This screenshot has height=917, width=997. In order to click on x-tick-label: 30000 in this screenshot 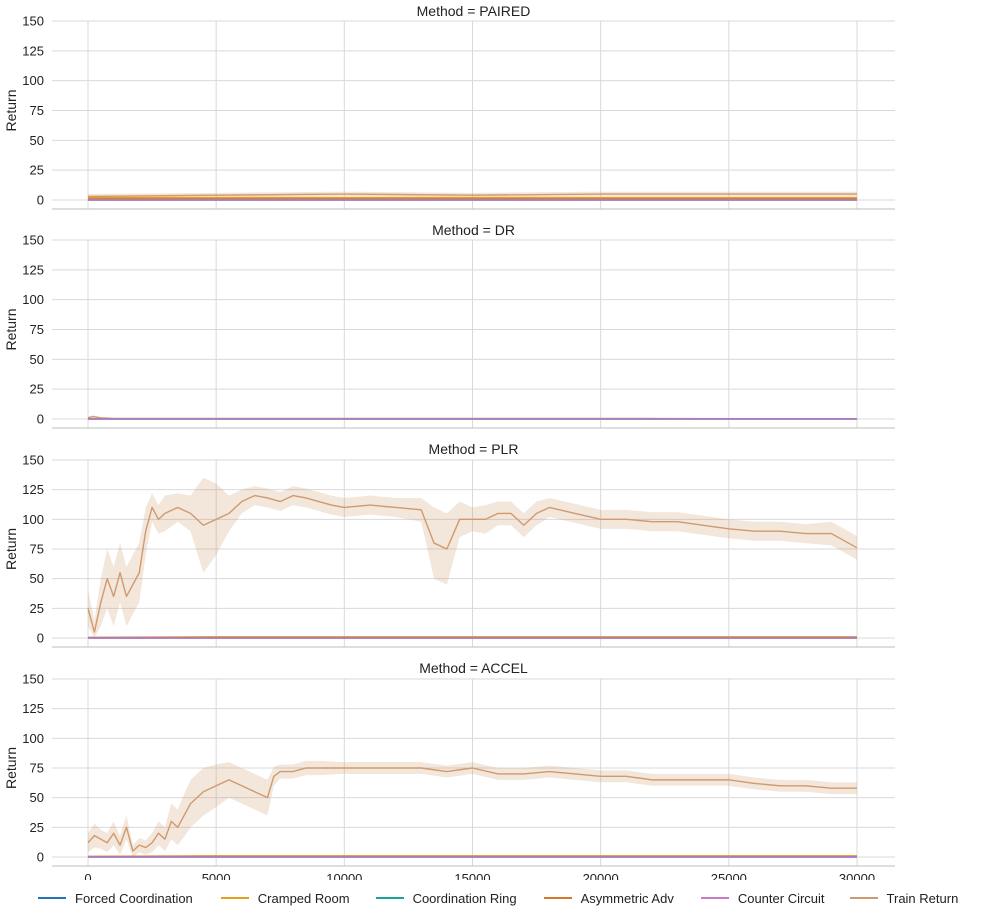, I will do `click(857, 875)`.